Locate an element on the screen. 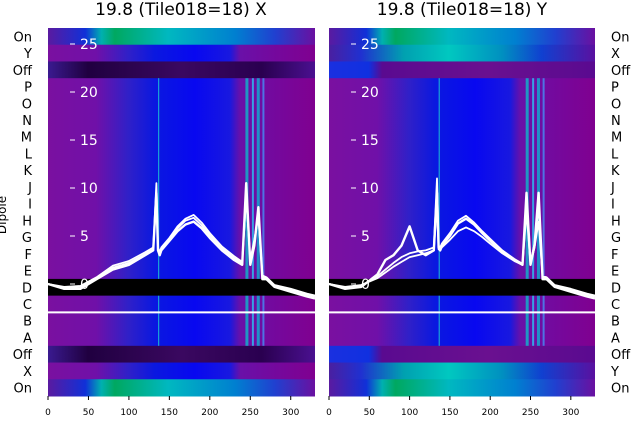 This screenshot has height=440, width=640. x-tick-label: 250 is located at coordinates (250, 413).